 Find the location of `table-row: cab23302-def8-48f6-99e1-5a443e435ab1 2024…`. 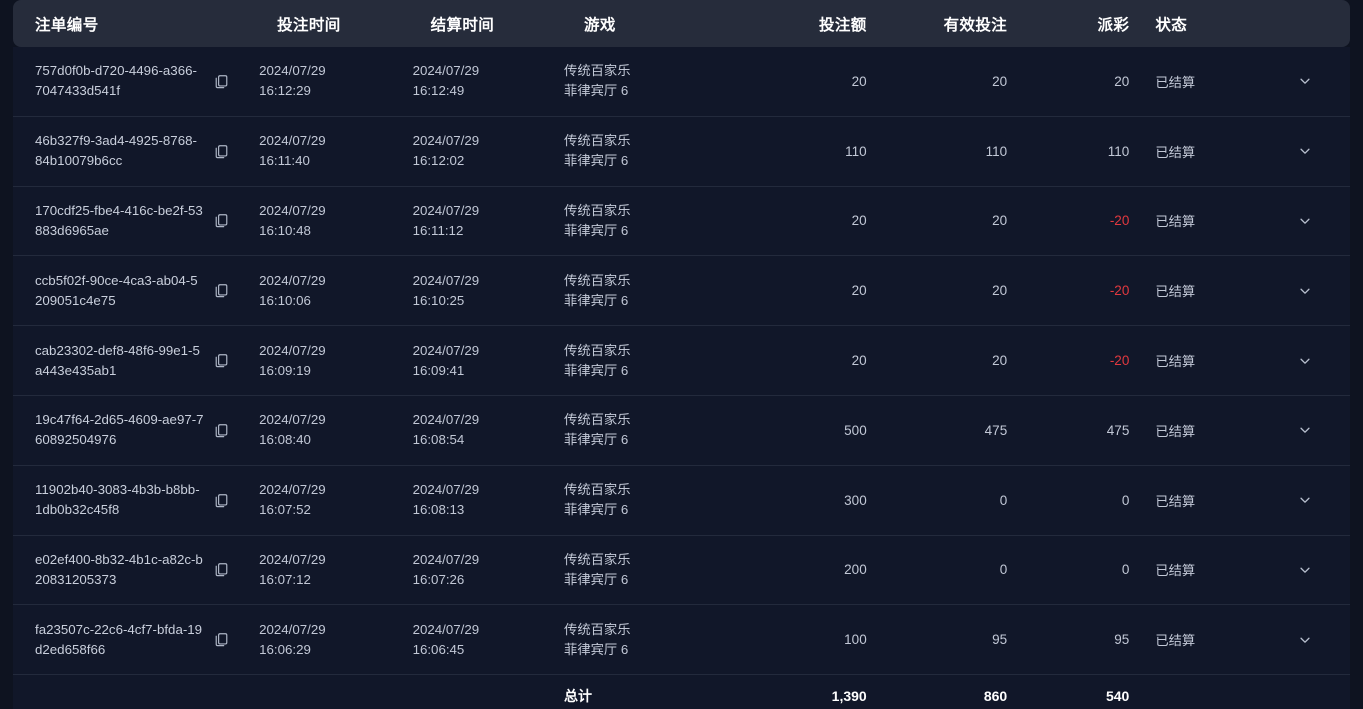

table-row: cab23302-def8-48f6-99e1-5a443e435ab1 2024… is located at coordinates (681, 361).